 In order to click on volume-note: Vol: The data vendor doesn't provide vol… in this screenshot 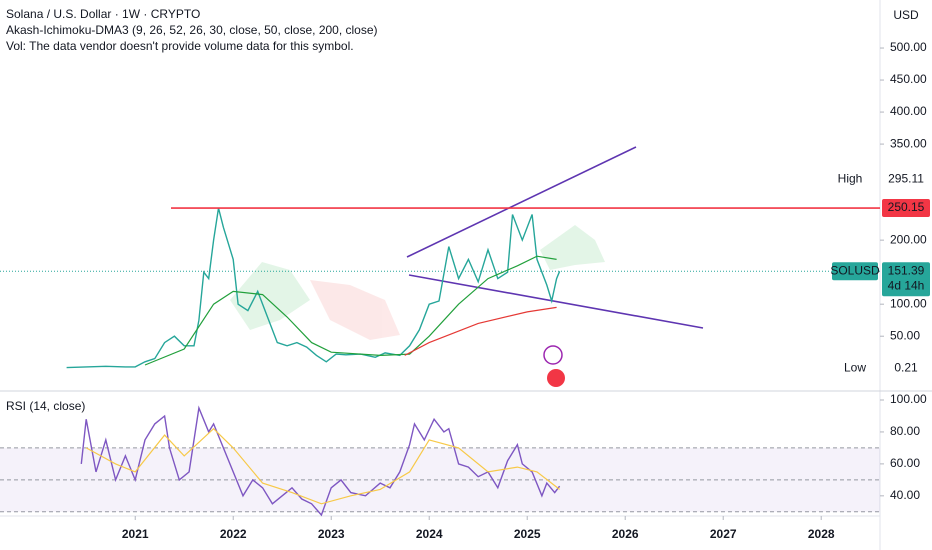, I will do `click(180, 46)`.